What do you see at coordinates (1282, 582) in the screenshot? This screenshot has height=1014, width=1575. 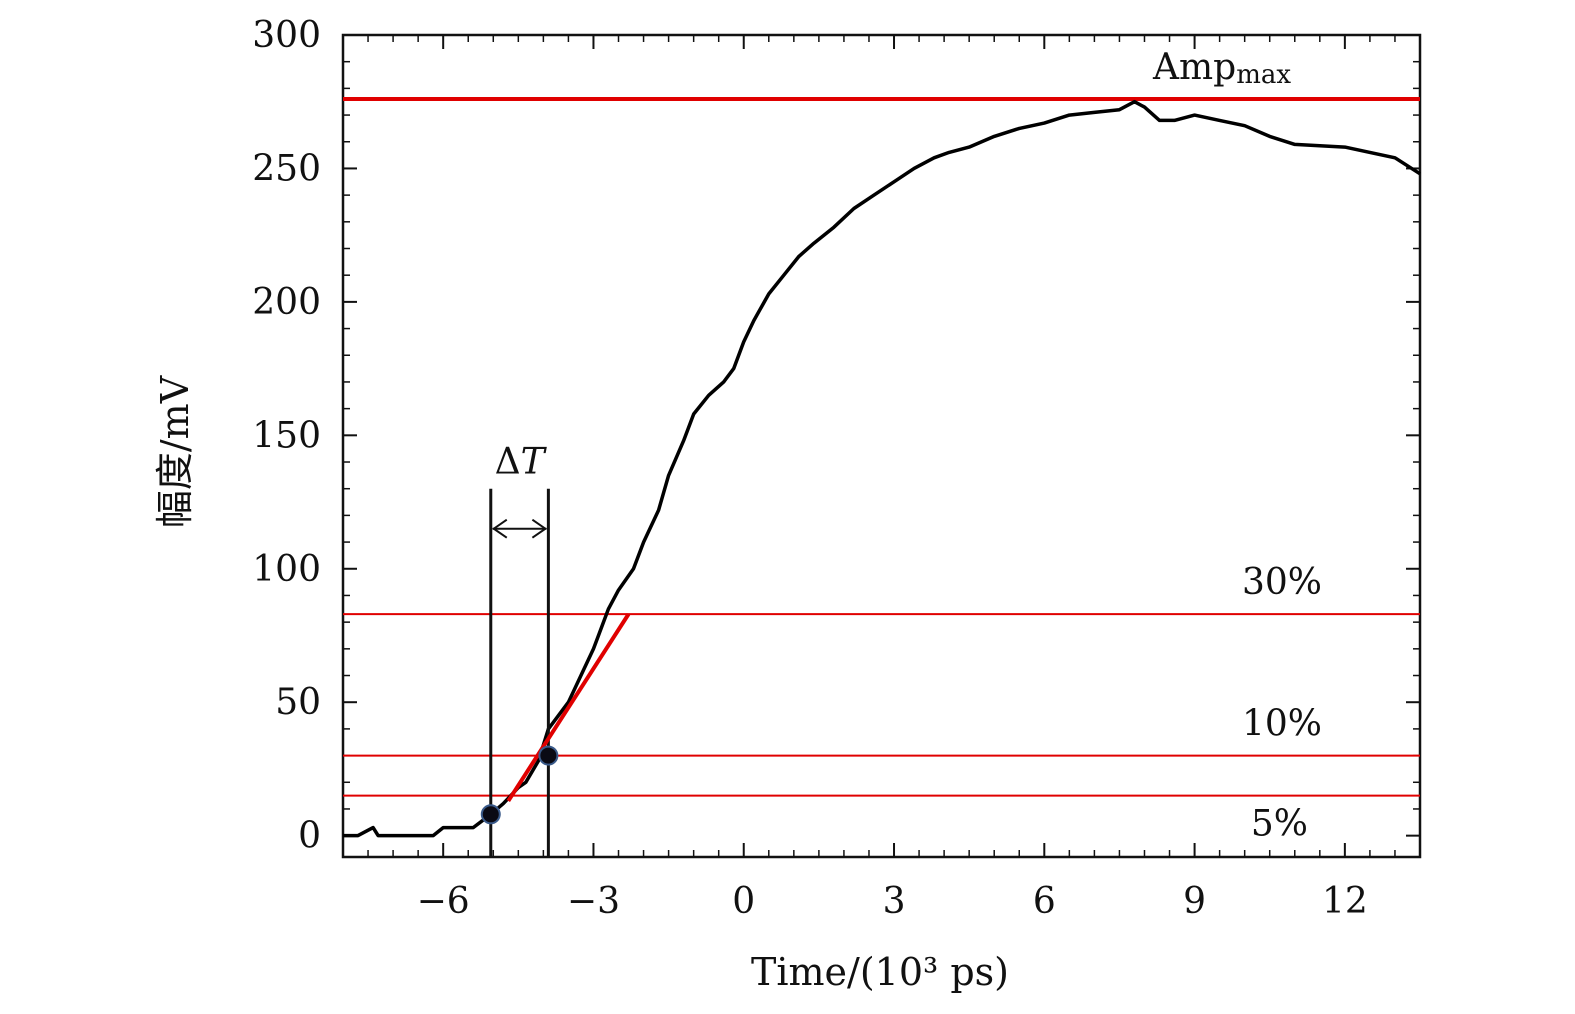 I see `threshold-label: 30%` at bounding box center [1282, 582].